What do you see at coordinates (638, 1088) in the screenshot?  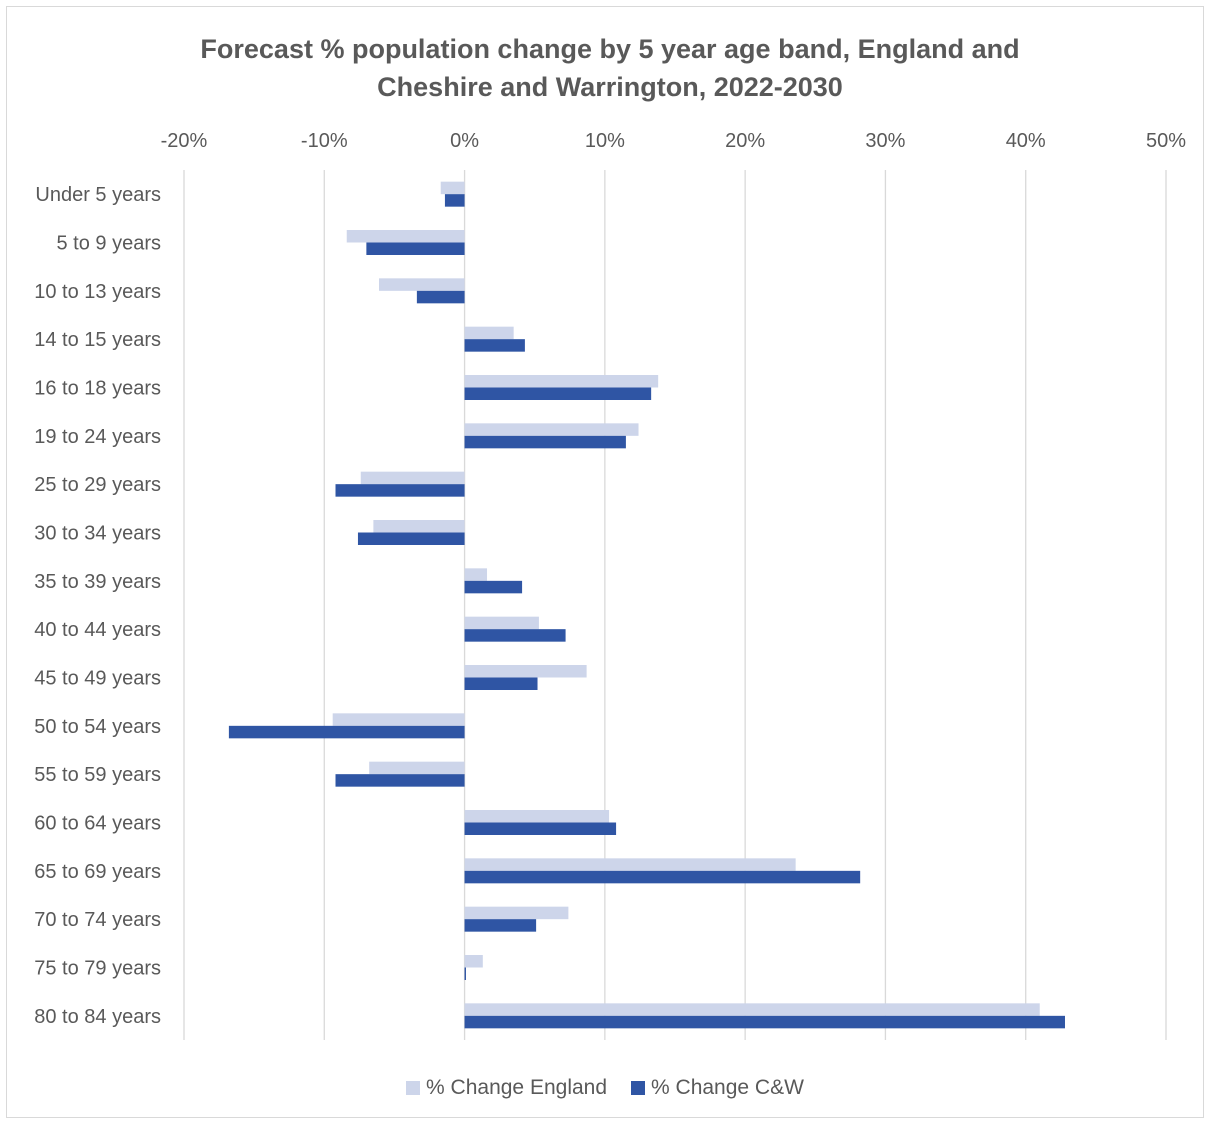 I see `legend-swatch-cw` at bounding box center [638, 1088].